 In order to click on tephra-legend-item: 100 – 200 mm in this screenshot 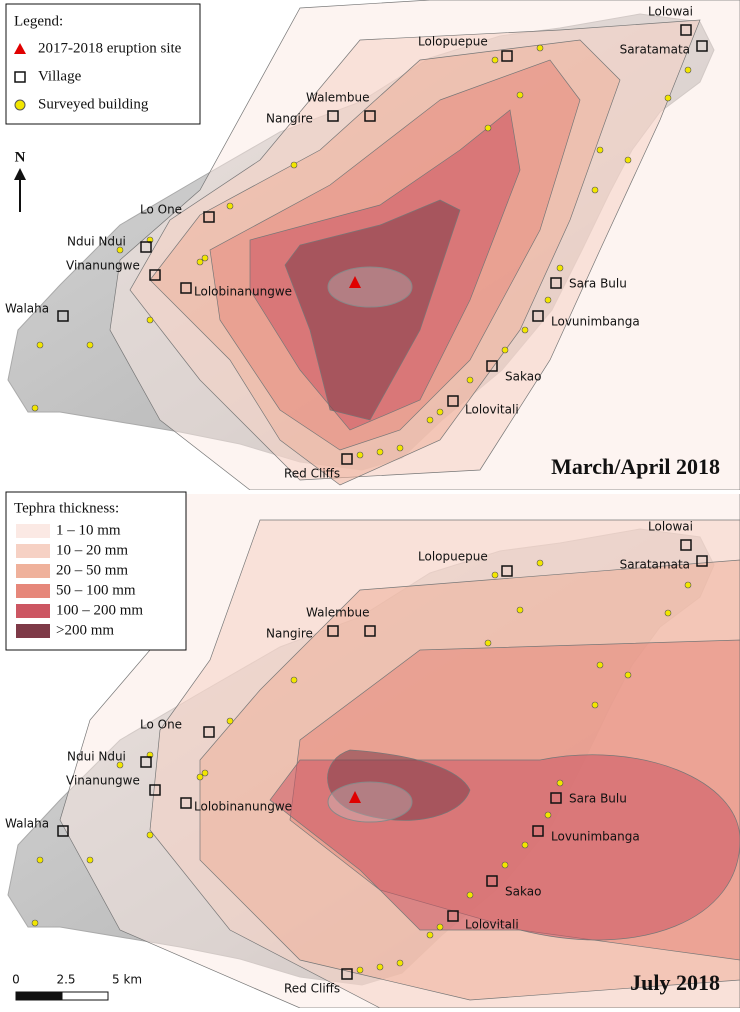, I will do `click(99, 610)`.